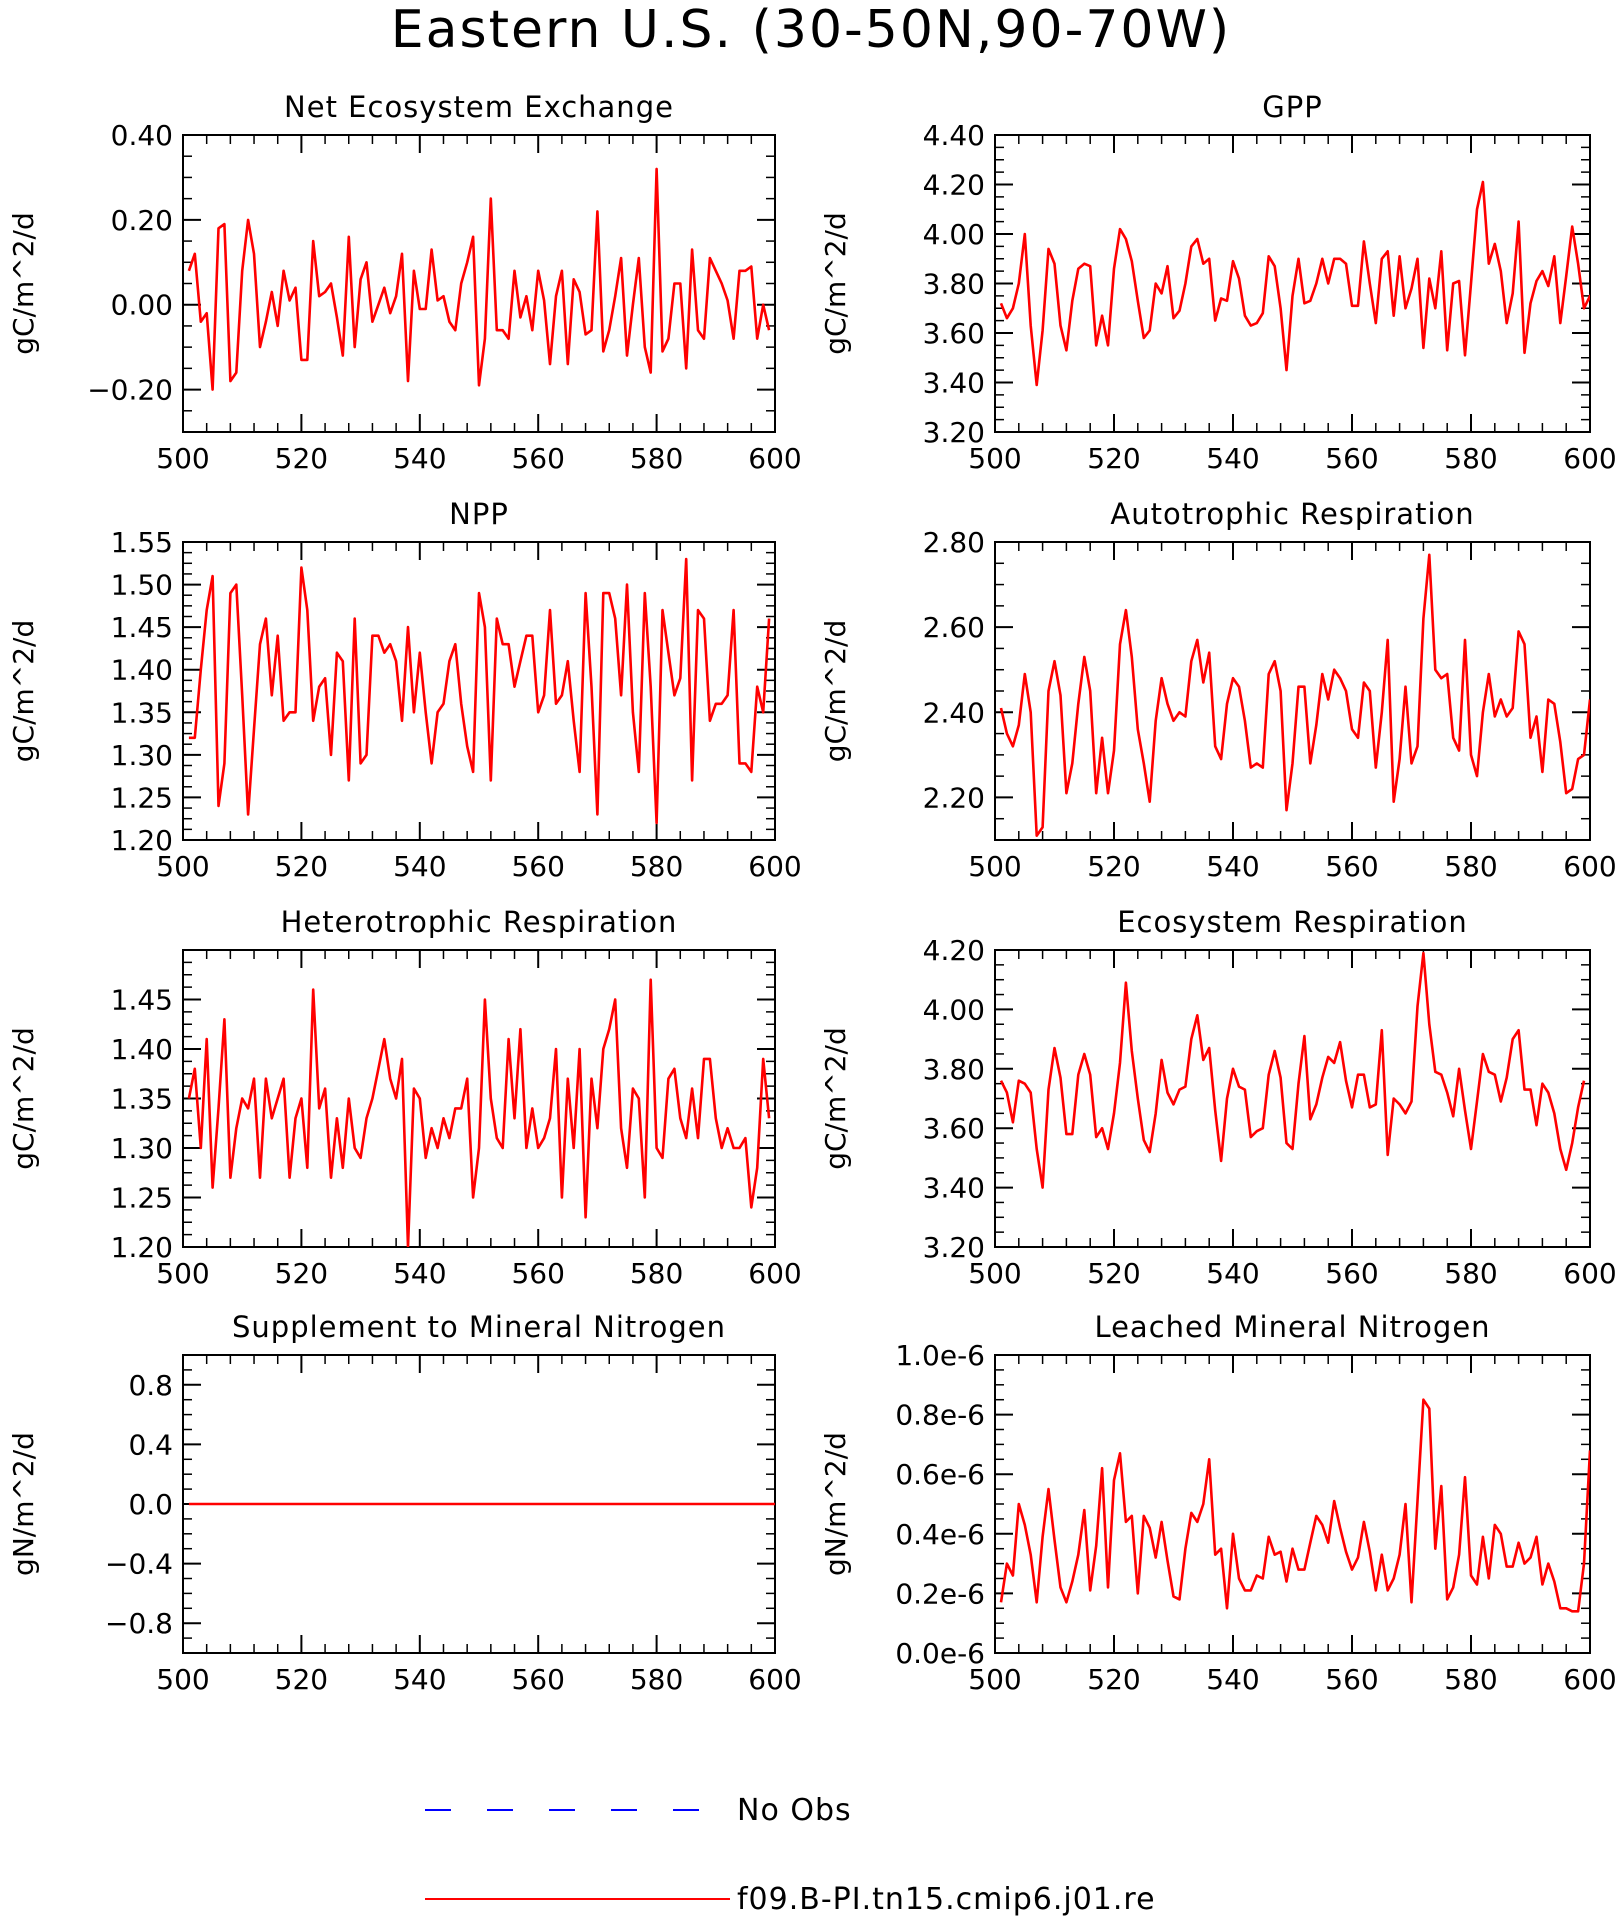  I want to click on panel-leached-mineral-nitrogen-ytick-label: 0.2e-6, so click(940, 1593).